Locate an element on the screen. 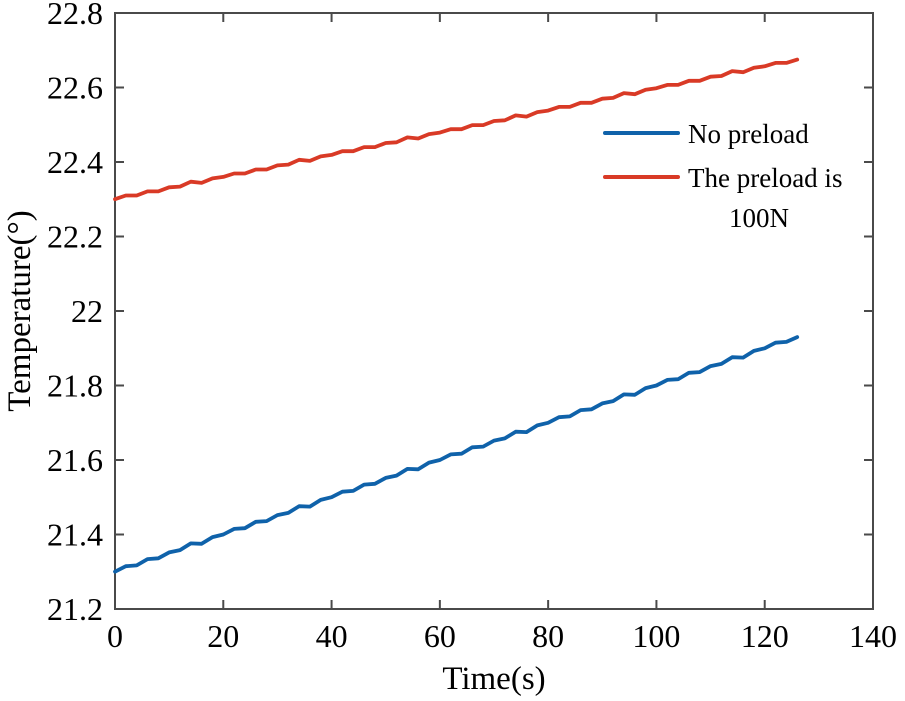  x-axis-tick-label: 140 is located at coordinates (873, 636).